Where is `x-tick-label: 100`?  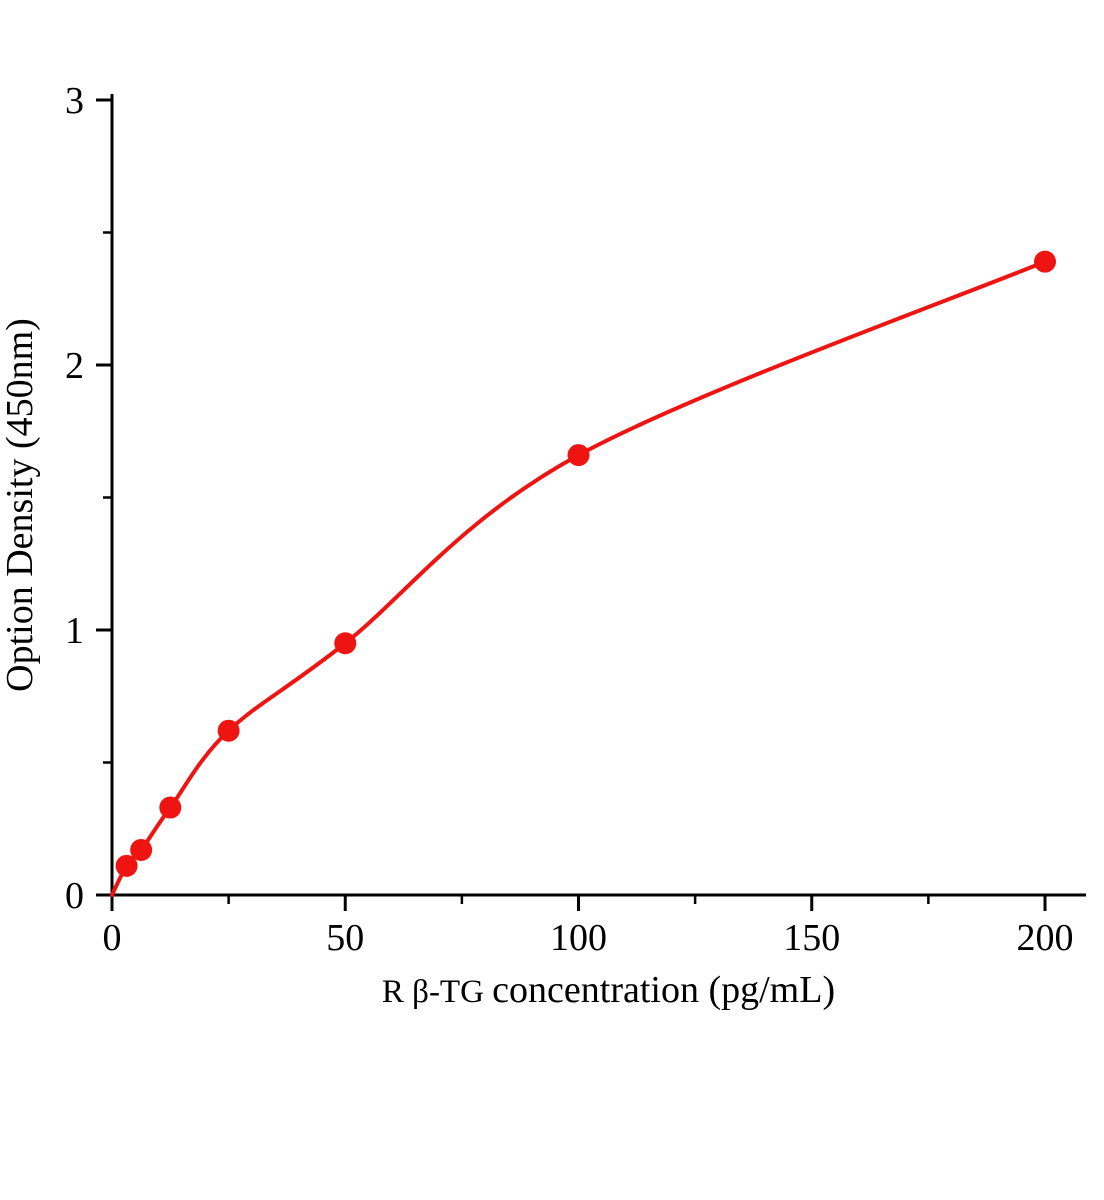 x-tick-label: 100 is located at coordinates (578, 938).